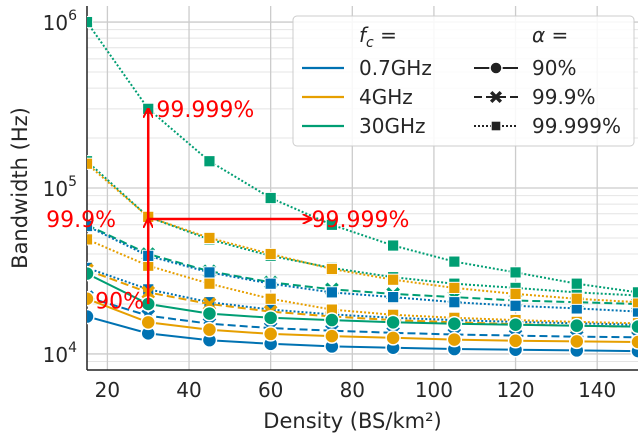  Describe the element at coordinates (270, 390) in the screenshot. I see `x-tick-label: 60` at that location.